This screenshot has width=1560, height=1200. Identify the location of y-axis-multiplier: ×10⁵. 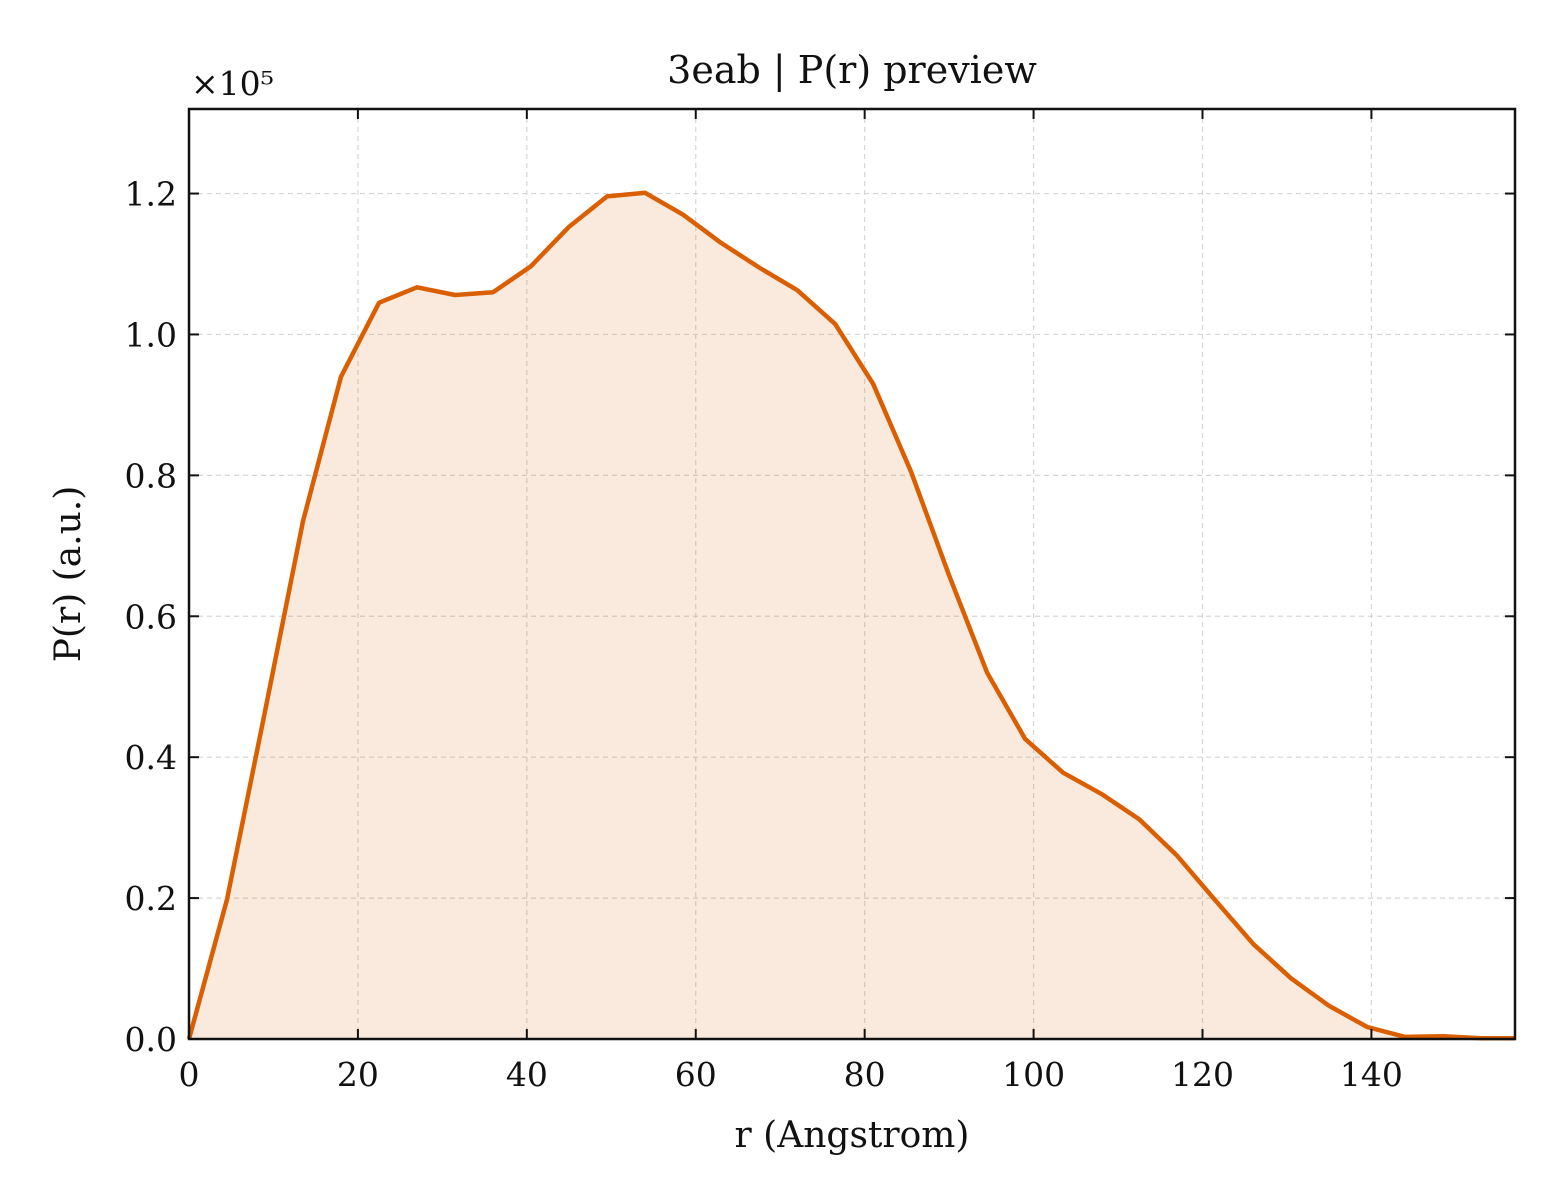
(232, 83).